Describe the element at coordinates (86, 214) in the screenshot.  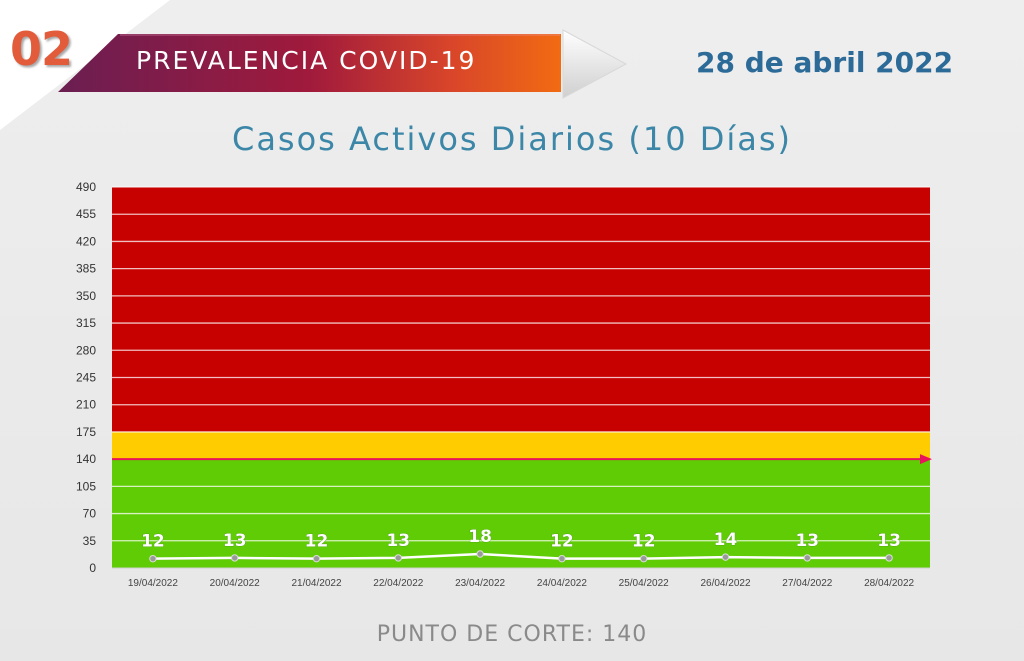
I see `y-tick-label-455: 455` at that location.